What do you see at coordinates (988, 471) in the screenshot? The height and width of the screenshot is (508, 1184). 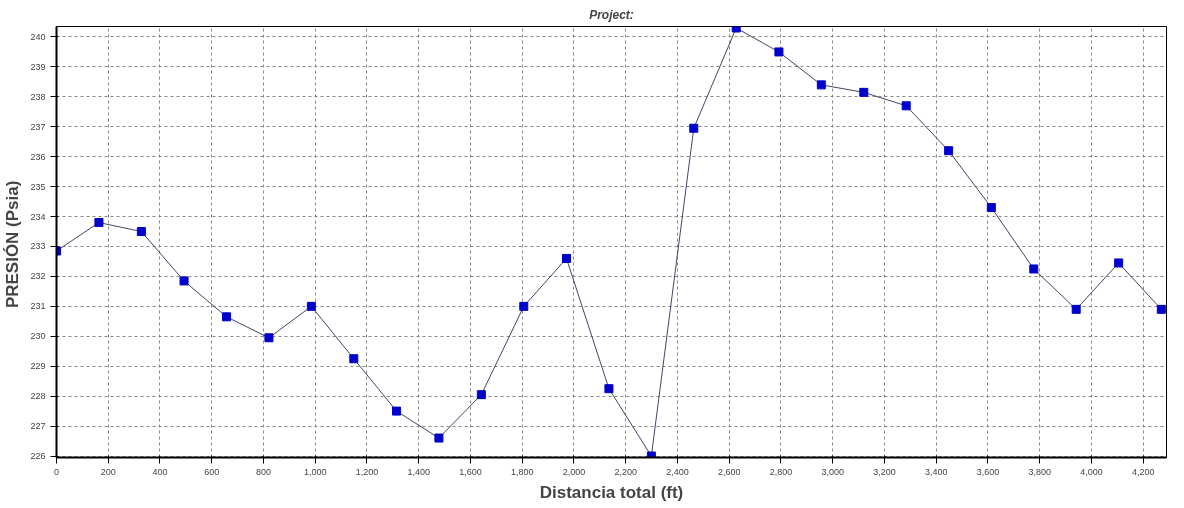 I see `x-tick-label: 3,600` at bounding box center [988, 471].